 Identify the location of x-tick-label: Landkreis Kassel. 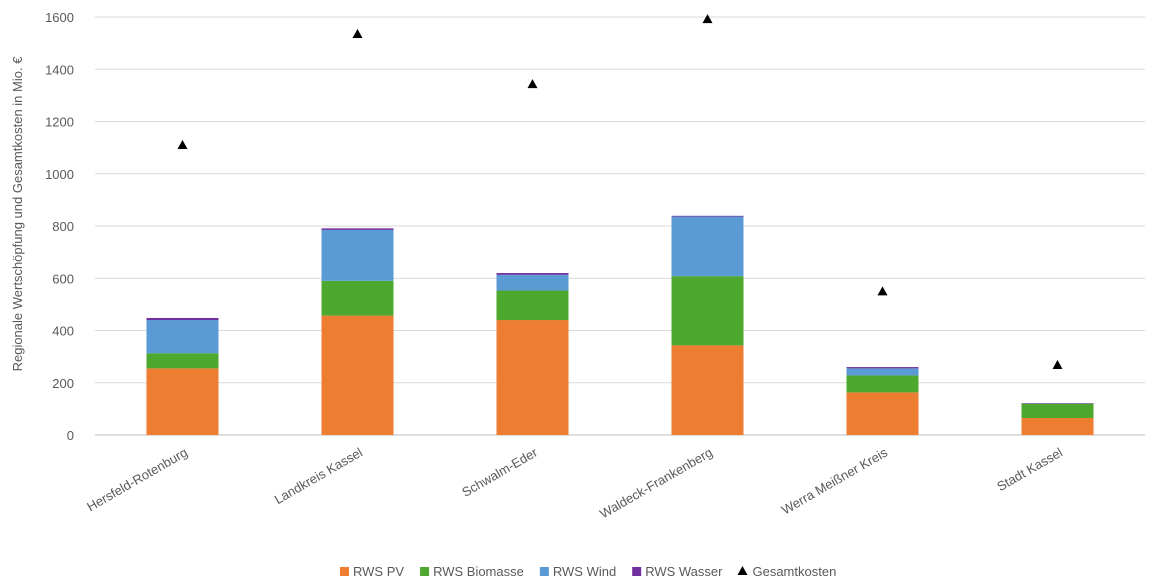
(318, 476).